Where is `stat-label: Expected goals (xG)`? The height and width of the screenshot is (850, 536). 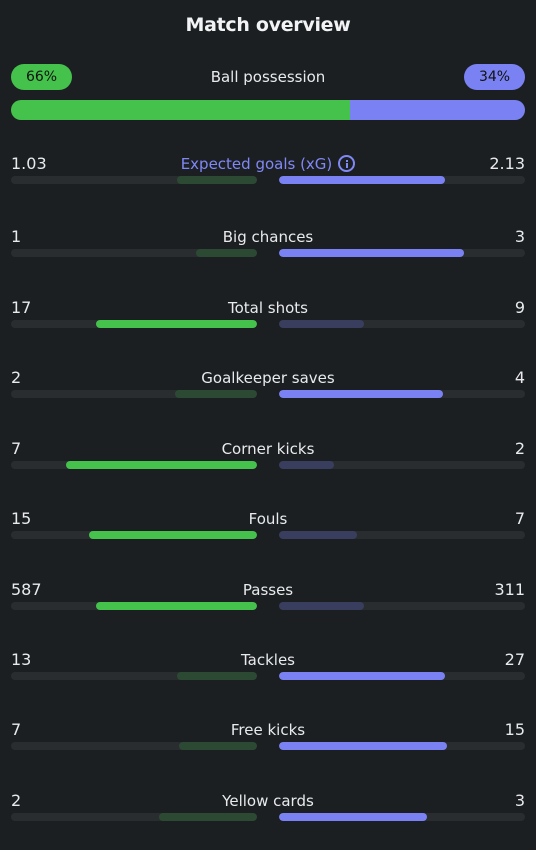 stat-label: Expected goals (xG) is located at coordinates (268, 164).